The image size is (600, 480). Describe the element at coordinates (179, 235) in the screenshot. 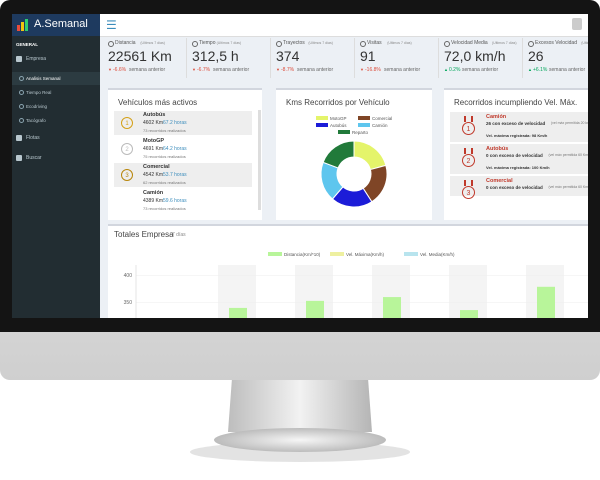

I see `panel-subtitle: 7 días` at that location.